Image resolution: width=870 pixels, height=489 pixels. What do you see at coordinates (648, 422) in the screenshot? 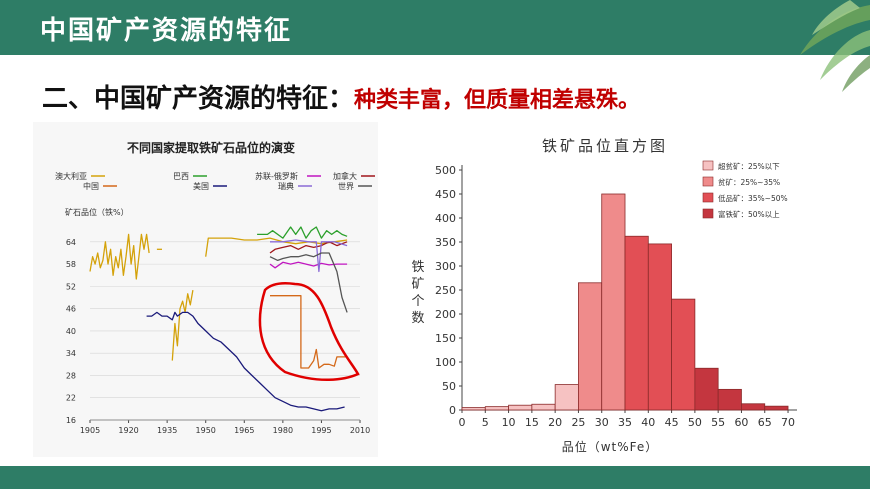
I see `x-tick-label: 40` at bounding box center [648, 422].